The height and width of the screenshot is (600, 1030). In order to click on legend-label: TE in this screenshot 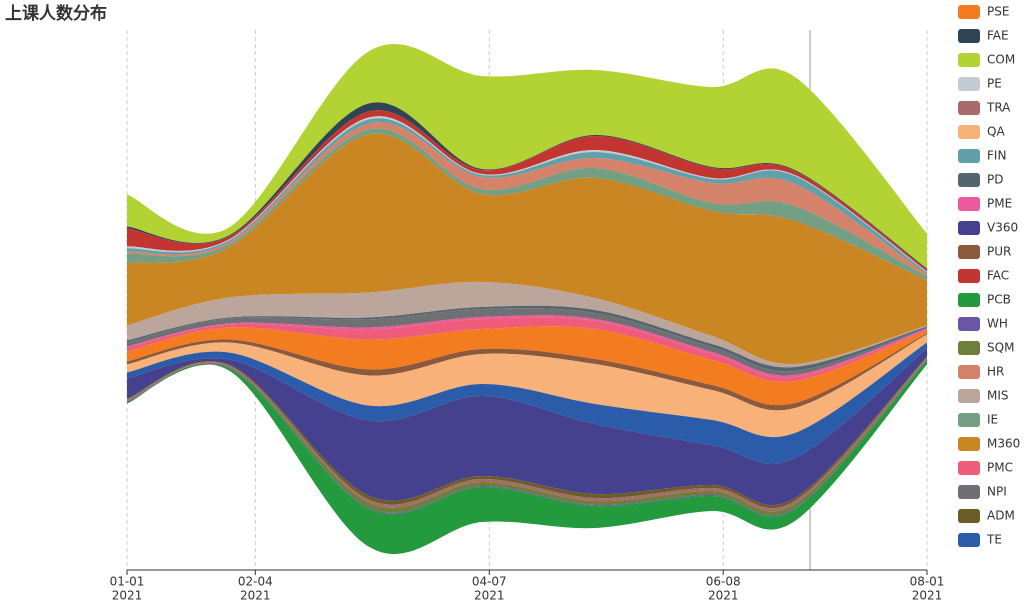, I will do `click(994, 540)`.